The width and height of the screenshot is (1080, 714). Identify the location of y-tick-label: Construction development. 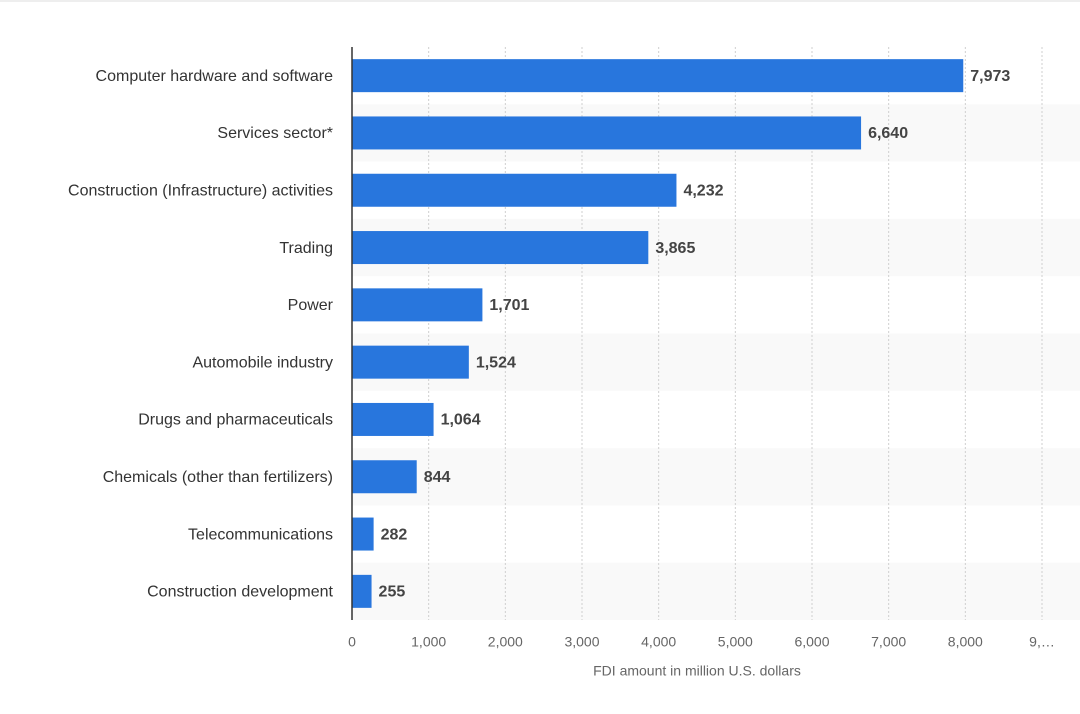
(240, 592).